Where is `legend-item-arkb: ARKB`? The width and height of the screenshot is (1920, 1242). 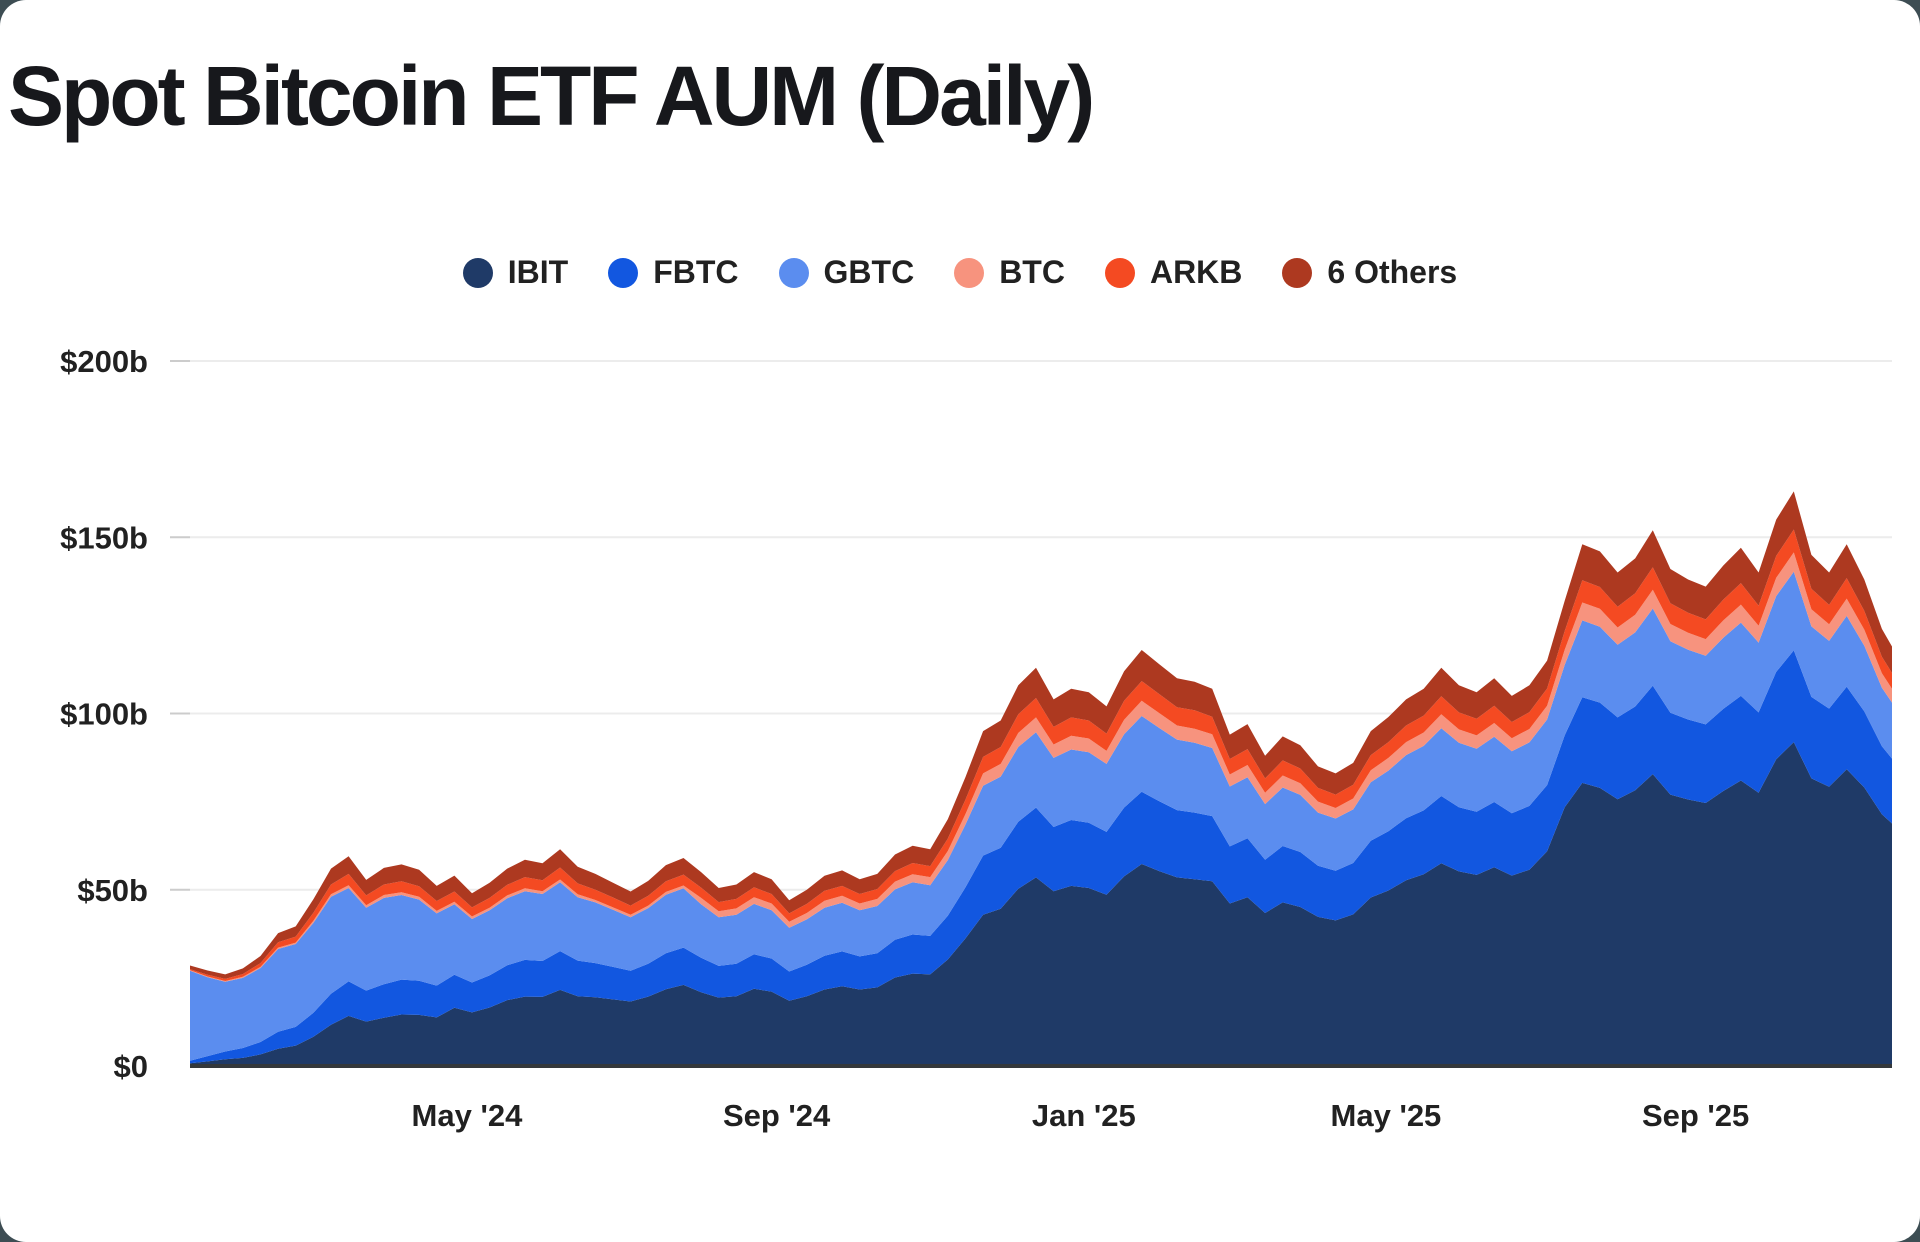
legend-item-arkb: ARKB is located at coordinates (1173, 272).